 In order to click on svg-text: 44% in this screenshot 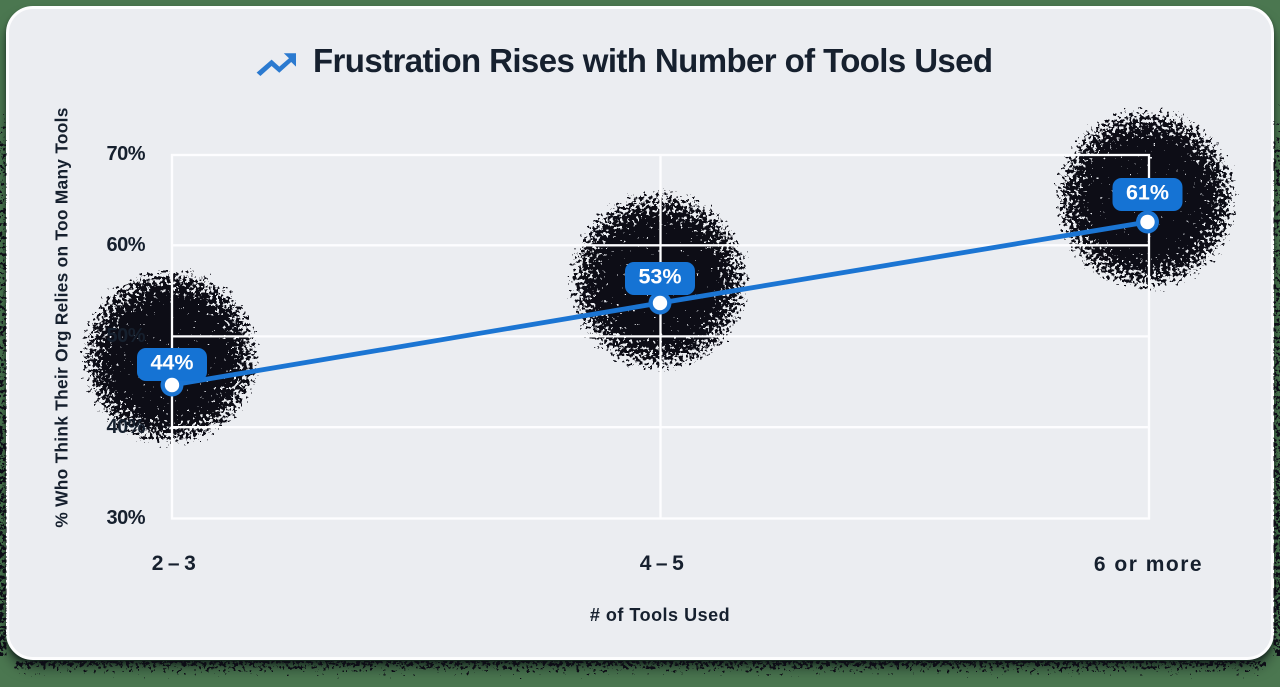, I will do `click(171, 363)`.